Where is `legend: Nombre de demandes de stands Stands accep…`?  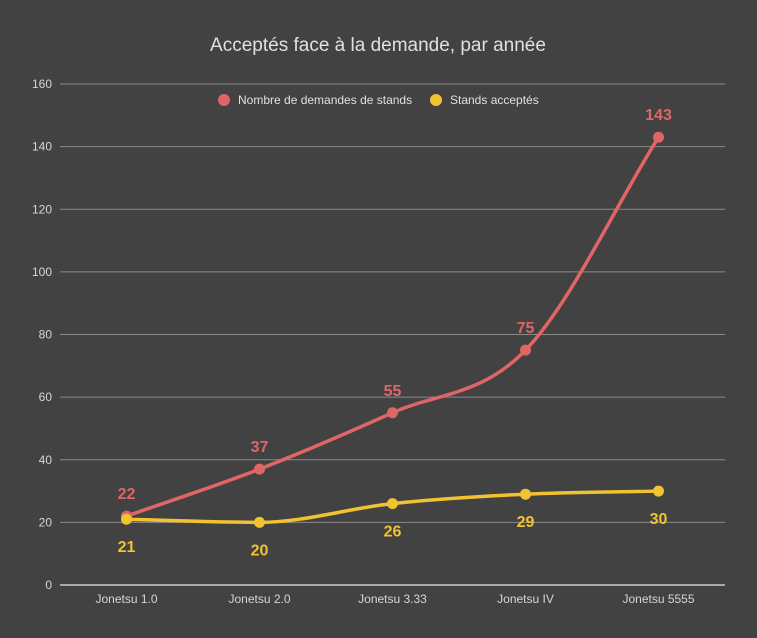
legend: Nombre de demandes de stands Stands accep… is located at coordinates (378, 100).